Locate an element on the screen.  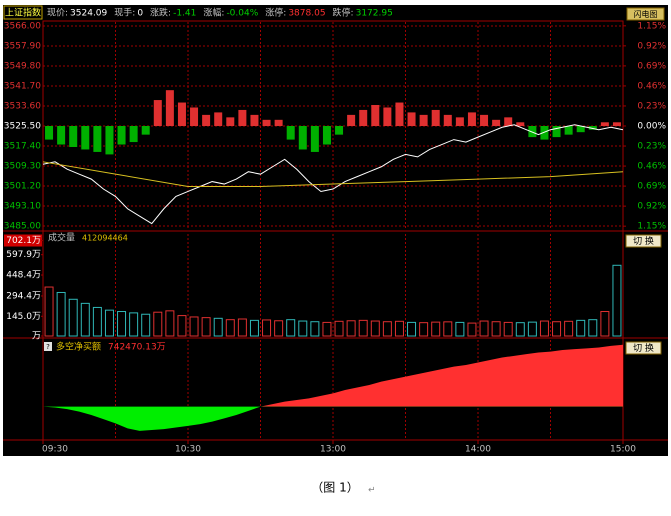
header-value: 3172.95 is located at coordinates (374, 14).